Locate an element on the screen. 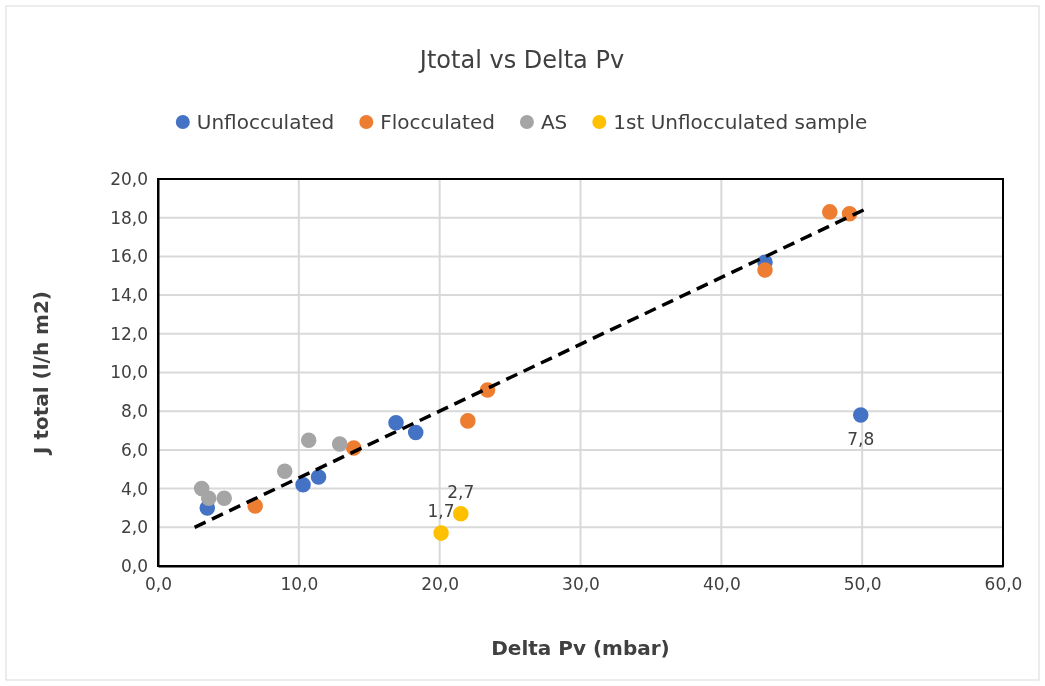 Image resolution: width=1045 pixels, height=686 pixels. y-tick-label: 4,0 is located at coordinates (134, 488).